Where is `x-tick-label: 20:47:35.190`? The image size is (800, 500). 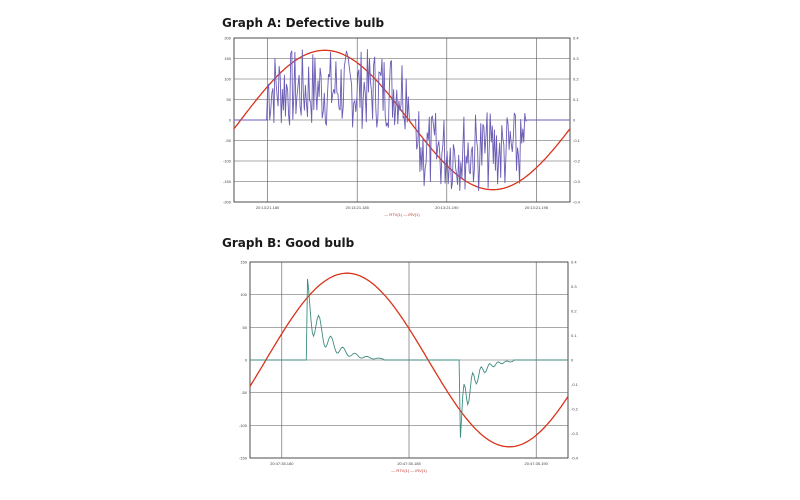
x-tick-label: 20:47:35.190 is located at coordinates (537, 463).